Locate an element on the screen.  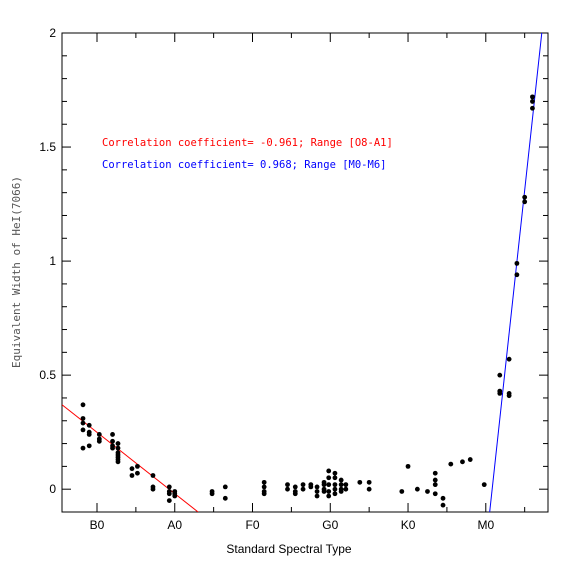
x-tick-label: F0 is located at coordinates (253, 525).